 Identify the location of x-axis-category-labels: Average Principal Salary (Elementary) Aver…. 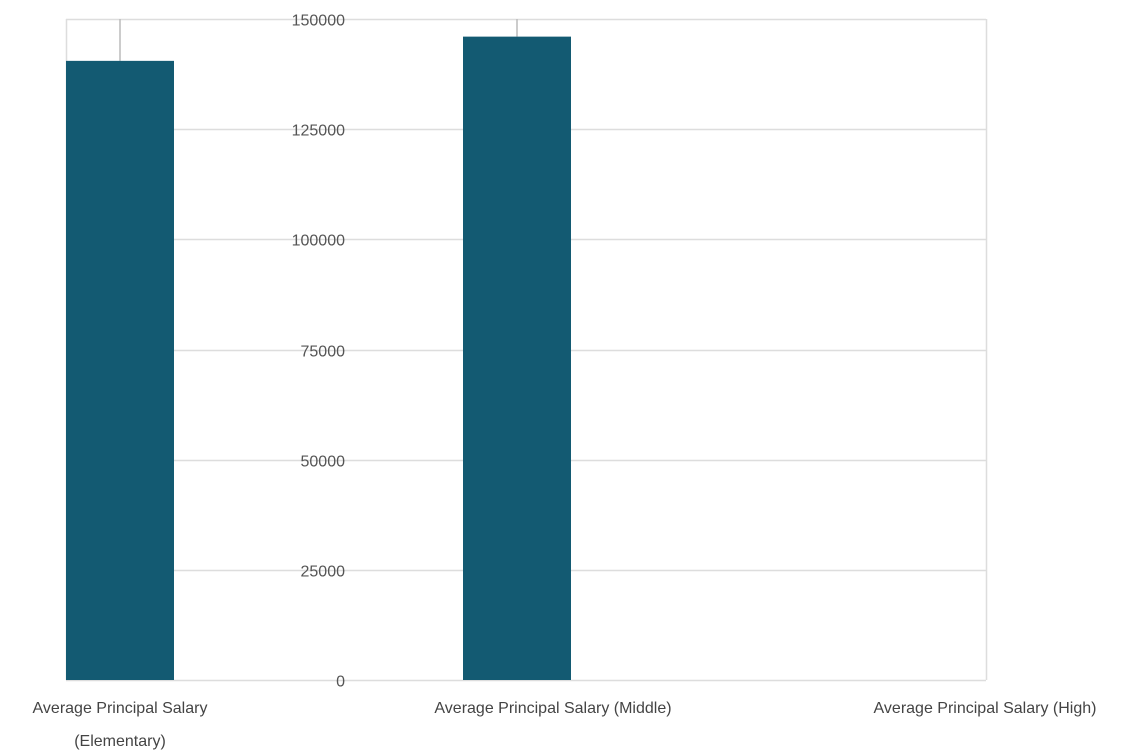
(565, 725).